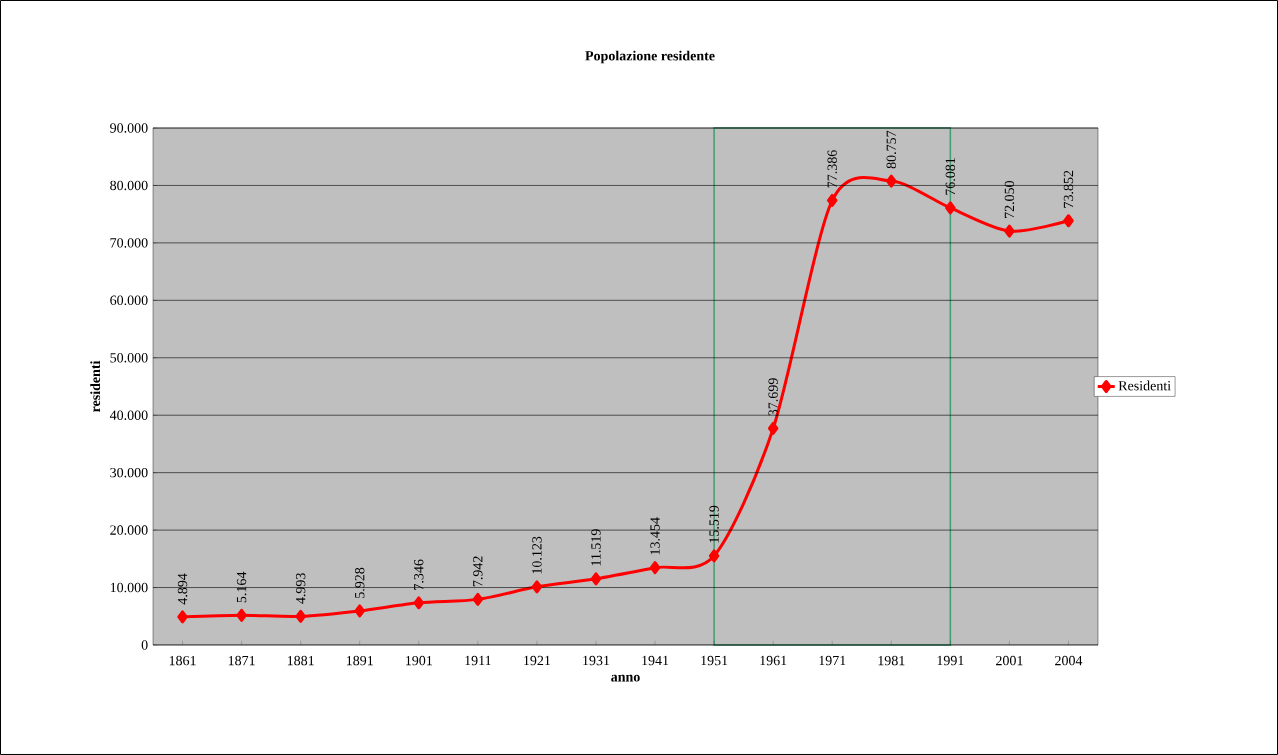 This screenshot has height=755, width=1278. Describe the element at coordinates (129, 472) in the screenshot. I see `y-tick-label: 30.000` at that location.